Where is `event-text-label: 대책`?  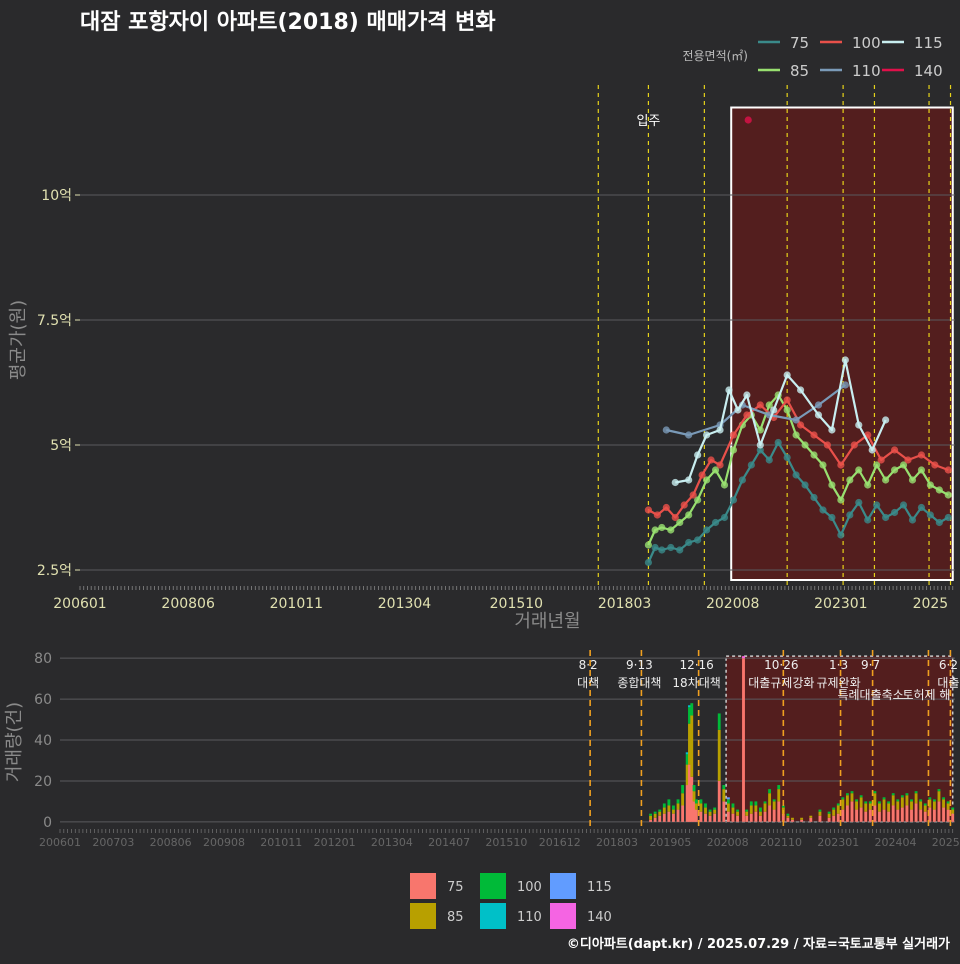
event-text-label: 대책 is located at coordinates (588, 682).